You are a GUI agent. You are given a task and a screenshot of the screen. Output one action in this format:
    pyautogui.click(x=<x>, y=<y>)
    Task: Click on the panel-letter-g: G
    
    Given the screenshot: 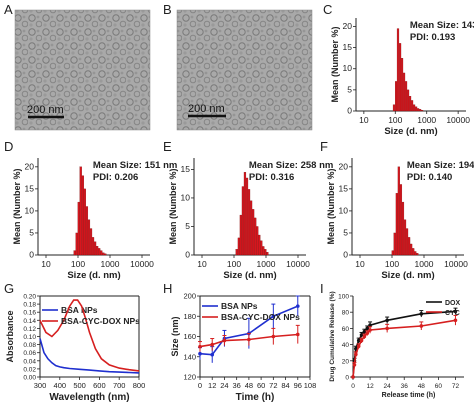 What is the action you would take?
    pyautogui.click(x=9, y=288)
    